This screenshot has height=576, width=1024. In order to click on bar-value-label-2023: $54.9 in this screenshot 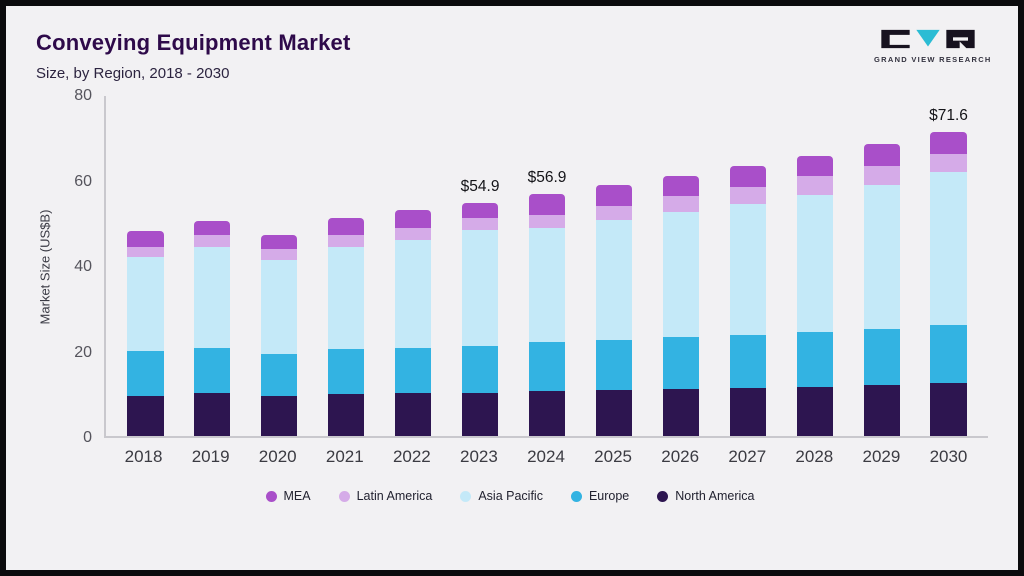, I will do `click(480, 186)`.